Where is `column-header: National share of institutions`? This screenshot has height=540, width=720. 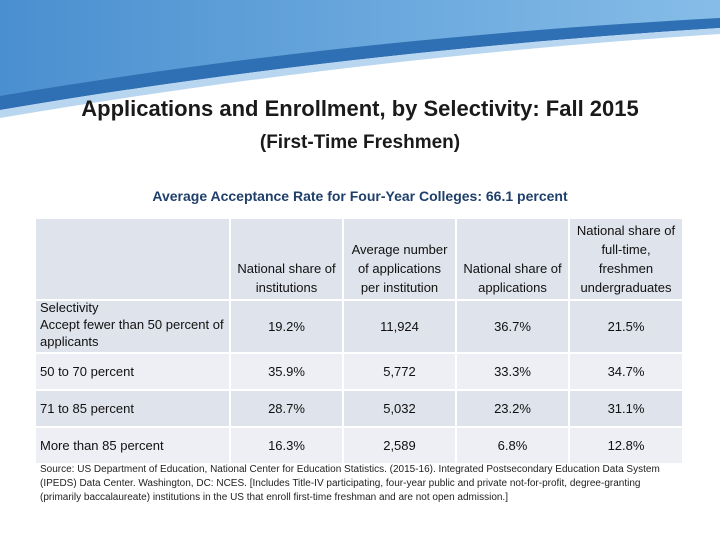 column-header: National share of institutions is located at coordinates (287, 260).